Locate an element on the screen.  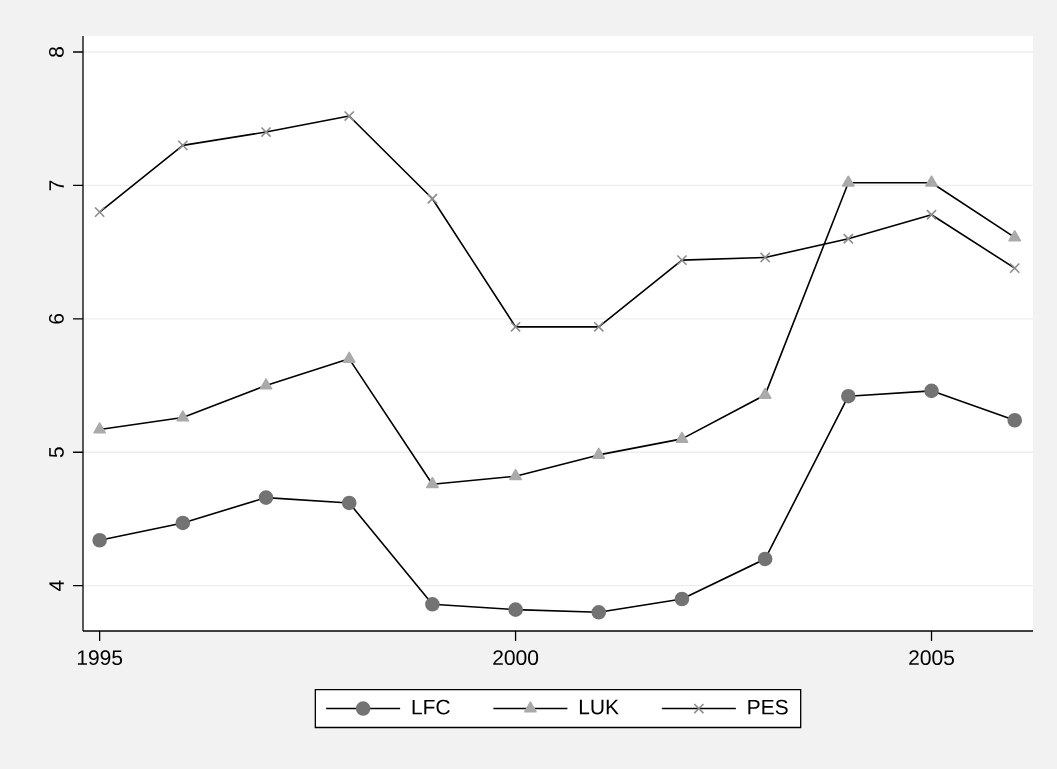
legend-label: PES is located at coordinates (768, 707).